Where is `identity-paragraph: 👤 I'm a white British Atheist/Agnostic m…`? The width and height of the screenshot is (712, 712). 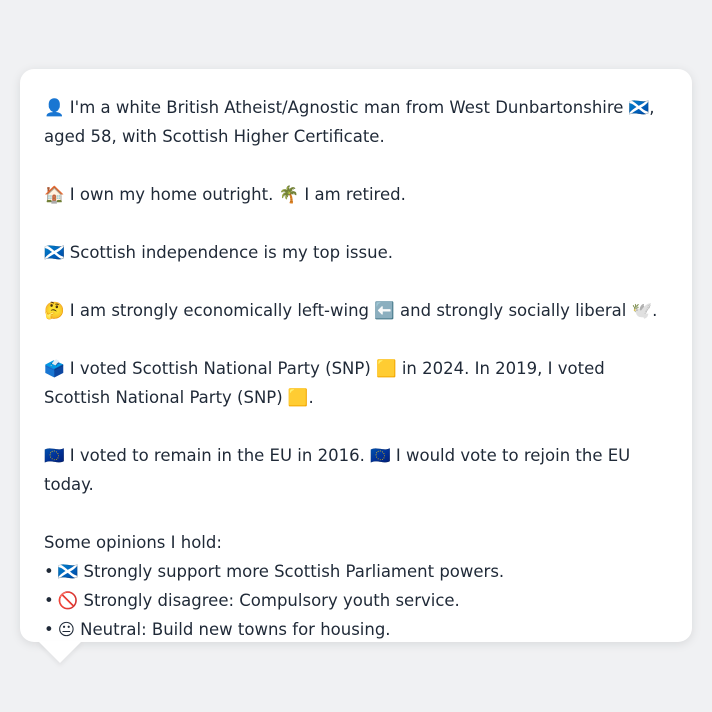
identity-paragraph: 👤 I'm a white British Atheist/Agnostic m… is located at coordinates (349, 122).